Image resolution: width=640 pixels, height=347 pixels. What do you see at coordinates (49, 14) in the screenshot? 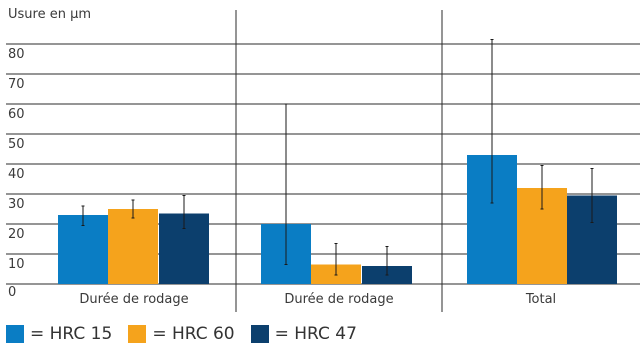
I see `y-axis-label: Usure en µm` at bounding box center [49, 14].